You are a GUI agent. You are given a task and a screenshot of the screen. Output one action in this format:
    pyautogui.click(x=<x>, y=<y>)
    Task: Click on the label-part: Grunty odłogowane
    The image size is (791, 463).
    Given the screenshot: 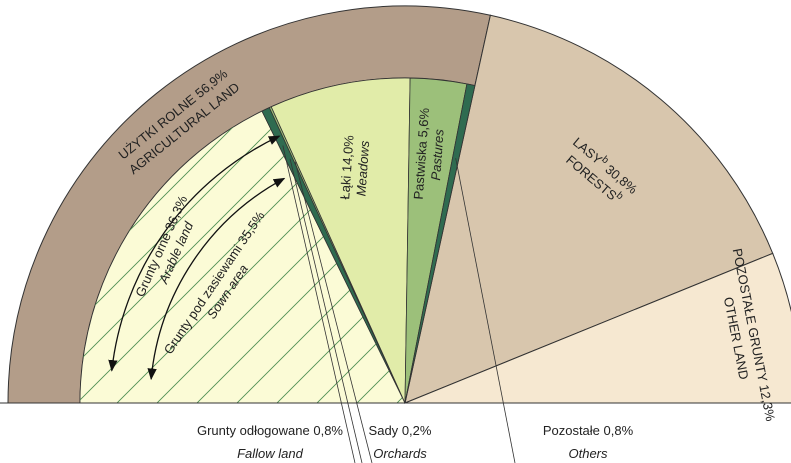 What is the action you would take?
    pyautogui.click(x=253, y=430)
    